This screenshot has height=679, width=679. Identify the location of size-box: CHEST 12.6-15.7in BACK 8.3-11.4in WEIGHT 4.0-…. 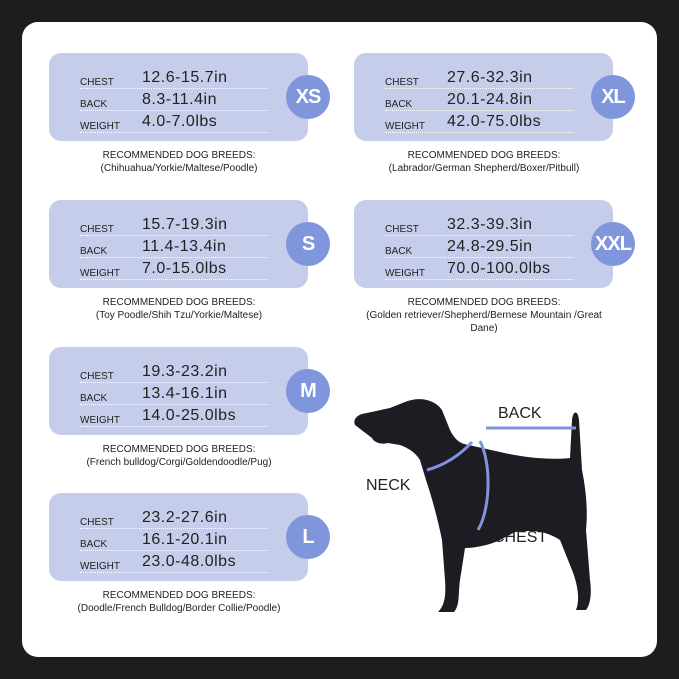
(189, 97).